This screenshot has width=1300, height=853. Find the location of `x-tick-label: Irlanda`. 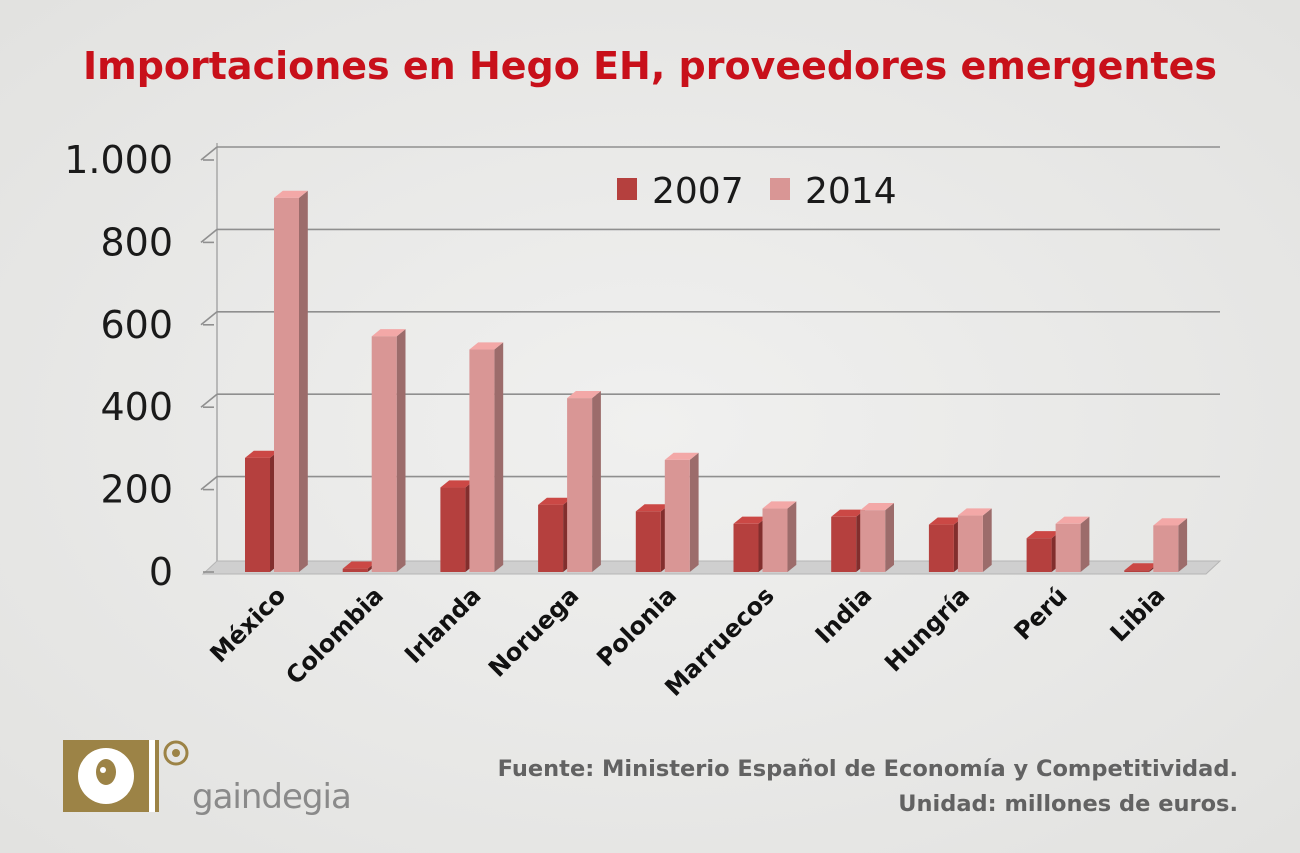

x-tick-label: Irlanda is located at coordinates (442, 624).